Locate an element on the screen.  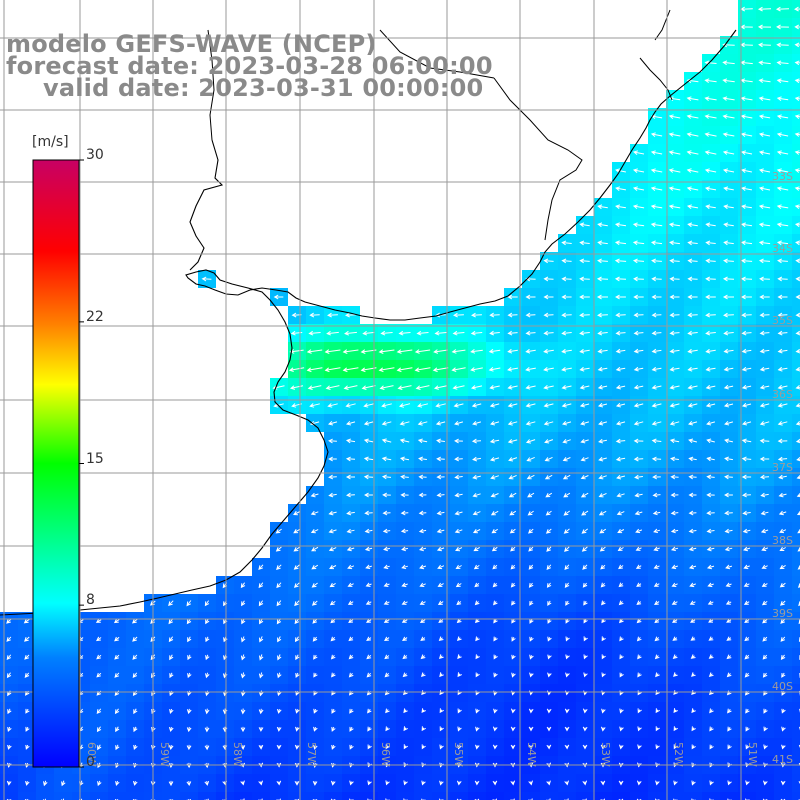
longitude-label: 58W is located at coordinates (237, 754).